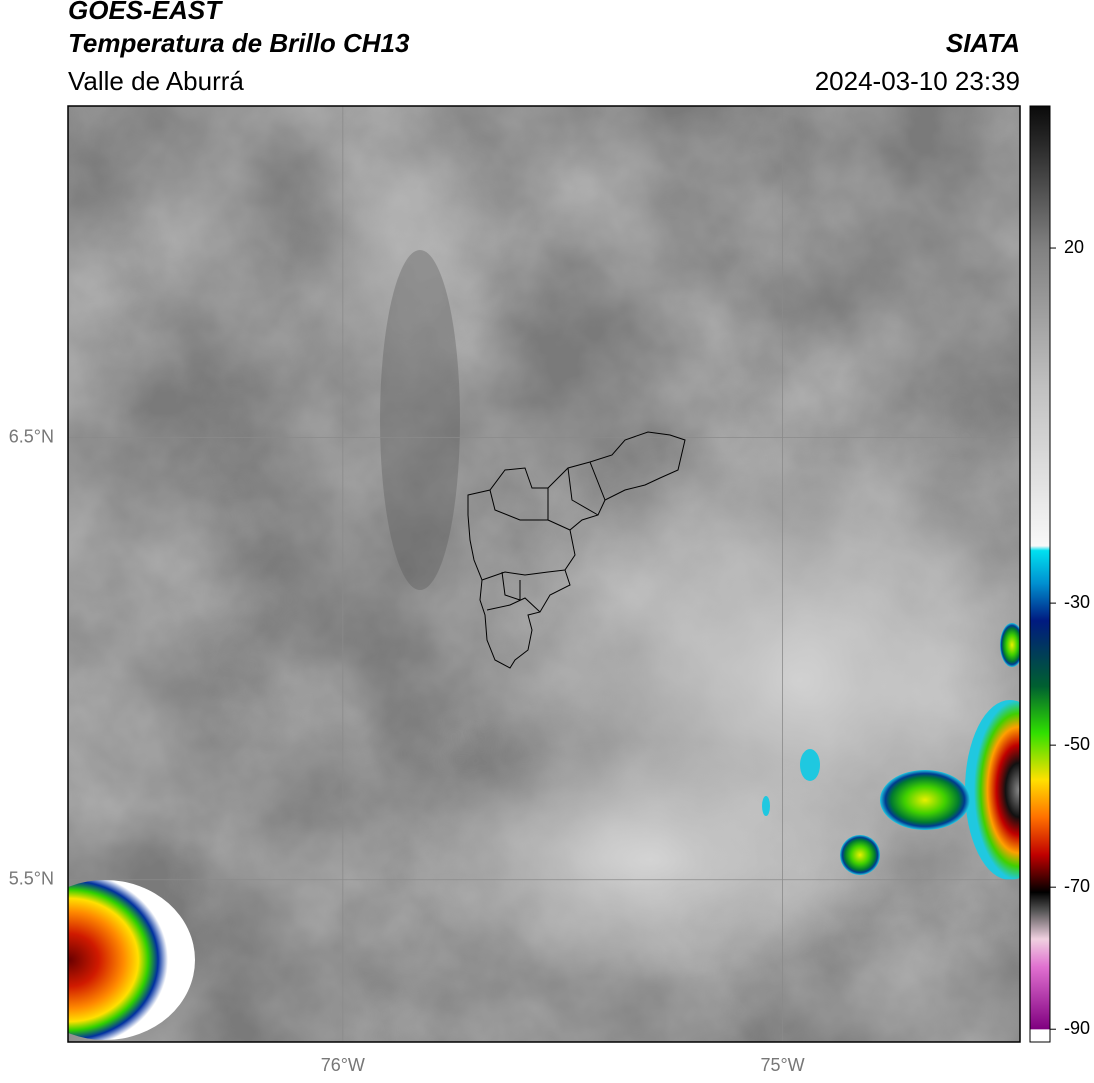 This screenshot has width=1094, height=1083. I want to click on x-tick-label: 75°W, so click(782, 1065).